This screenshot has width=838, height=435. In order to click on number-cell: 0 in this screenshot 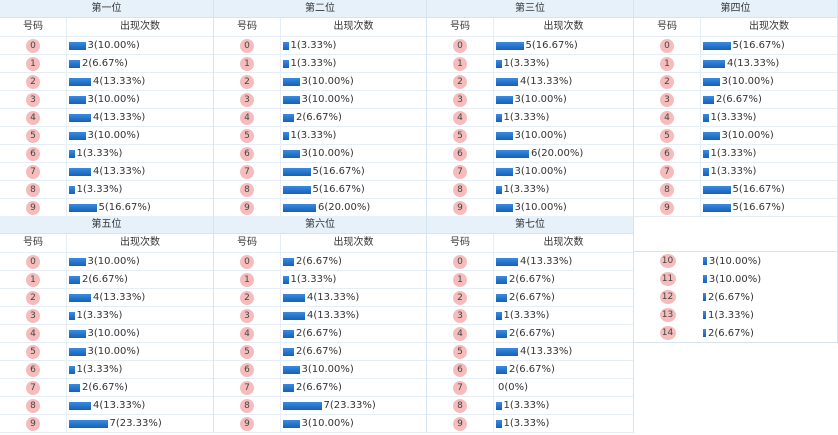, I will do `click(33, 45)`.